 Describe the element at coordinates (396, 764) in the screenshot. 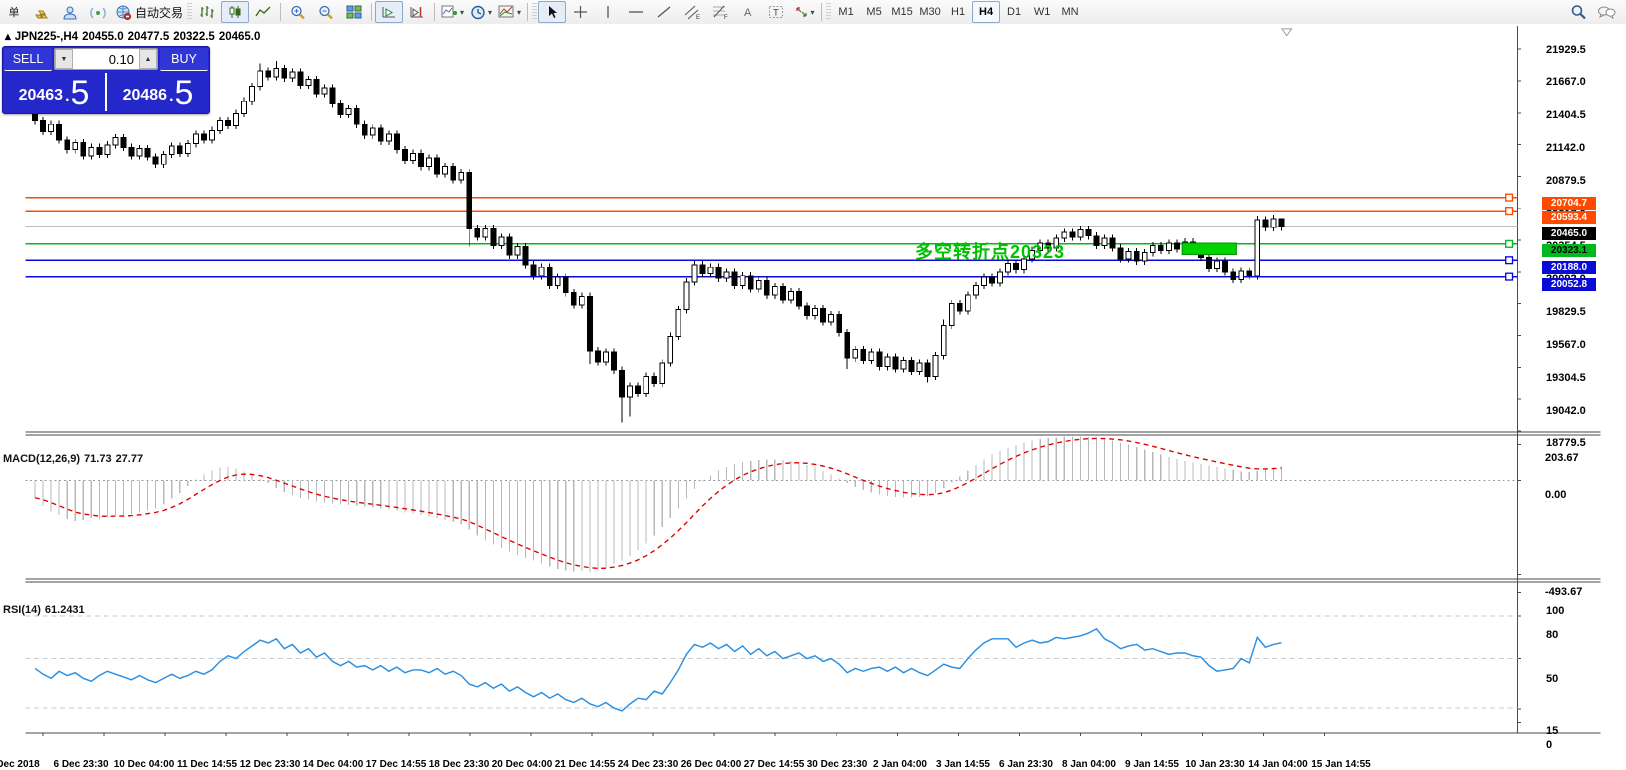

I see `time-axis-label: 17 Dec 14:55` at that location.